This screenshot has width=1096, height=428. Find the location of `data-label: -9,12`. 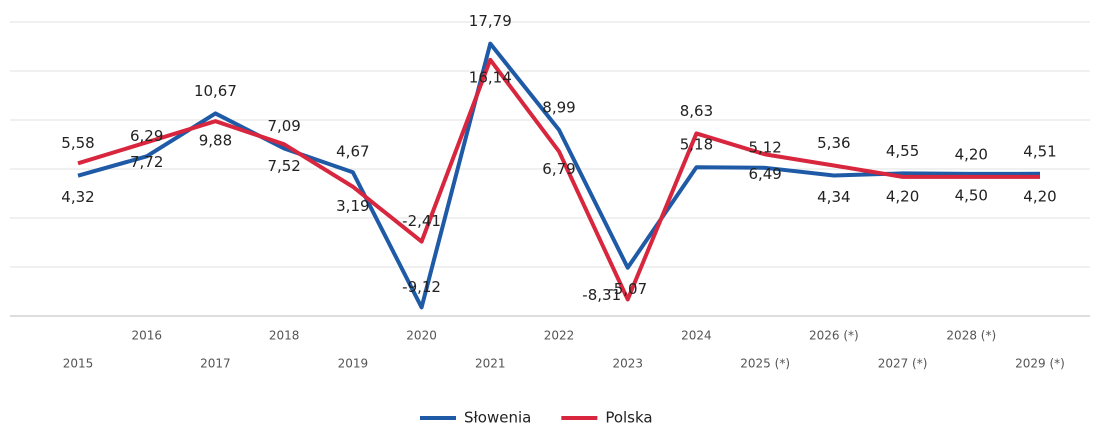

data-label: -9,12 is located at coordinates (421, 287).